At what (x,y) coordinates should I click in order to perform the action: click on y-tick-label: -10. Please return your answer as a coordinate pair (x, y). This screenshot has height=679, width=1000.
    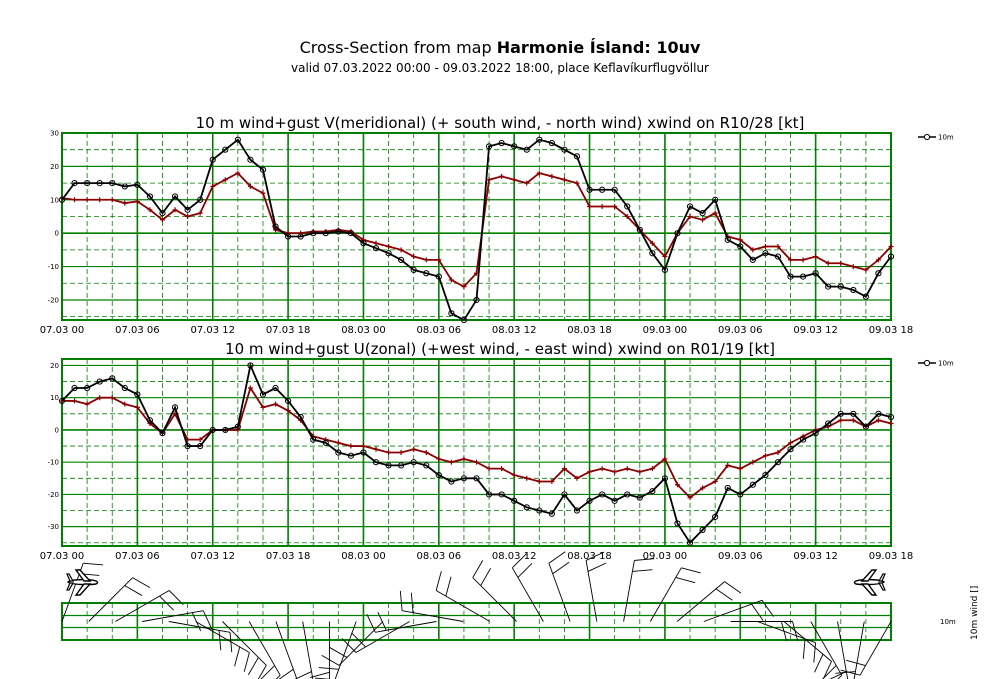
    Looking at the image, I should click on (53, 267).